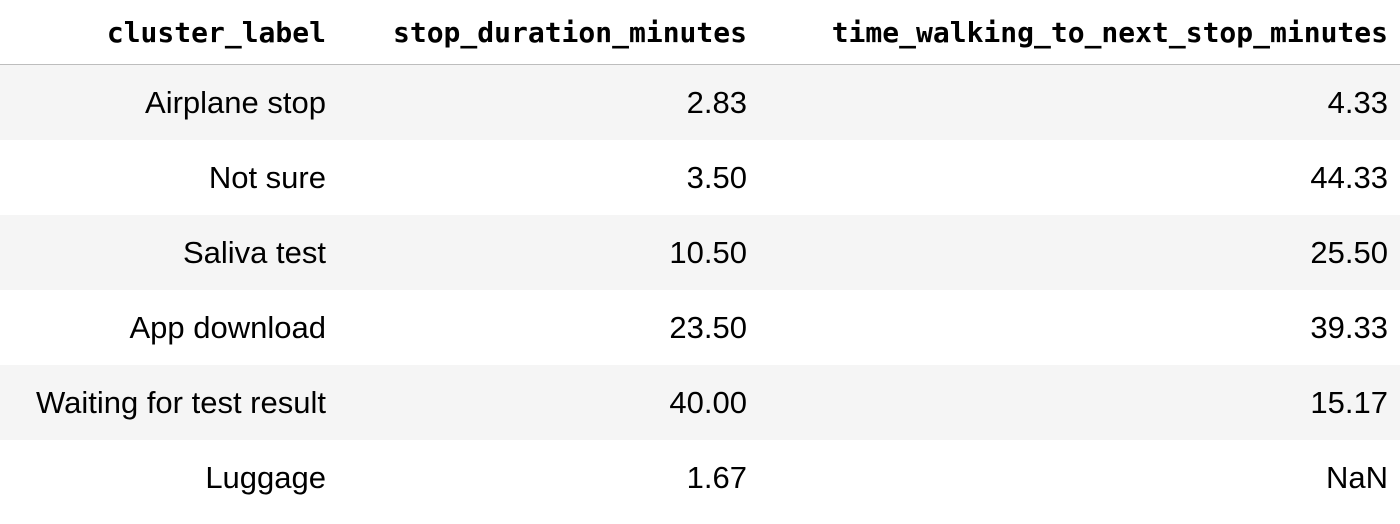  I want to click on table-row: Airplane stop 2.83 4.33, so click(700, 102).